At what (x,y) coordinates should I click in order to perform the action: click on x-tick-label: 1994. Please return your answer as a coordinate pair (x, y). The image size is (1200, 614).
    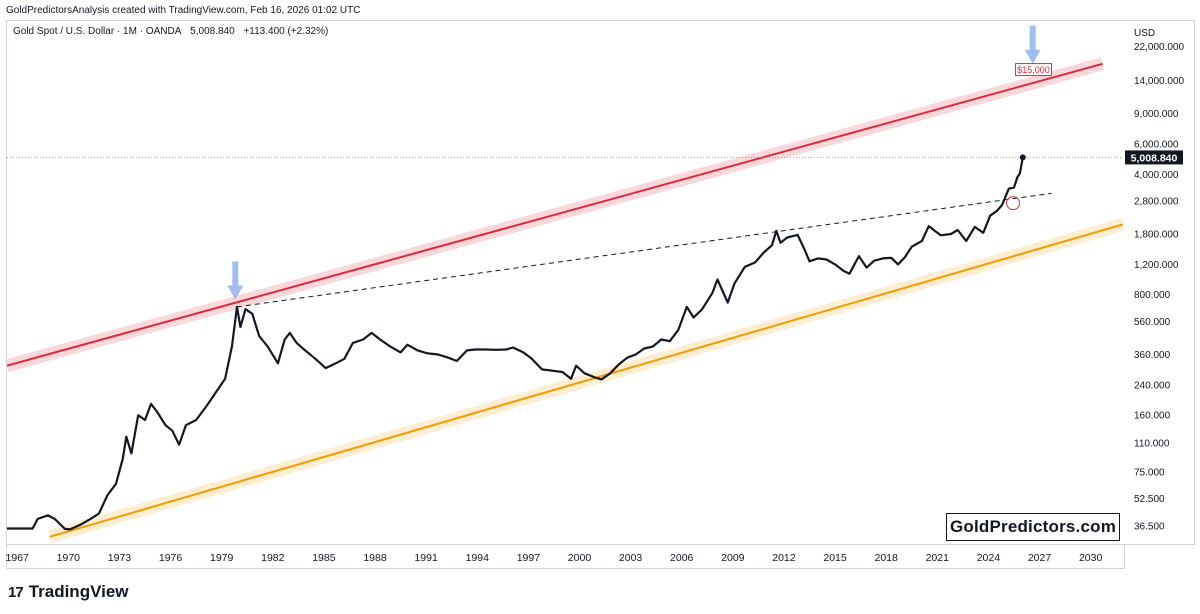
    Looking at the image, I should click on (478, 558).